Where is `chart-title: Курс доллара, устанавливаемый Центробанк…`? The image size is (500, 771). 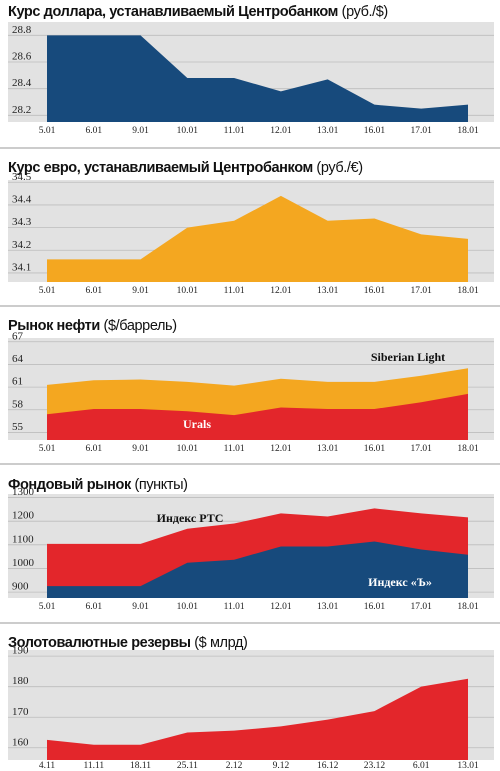 chart-title: Курс доллара, устанавливаемый Центробанк… is located at coordinates (198, 12).